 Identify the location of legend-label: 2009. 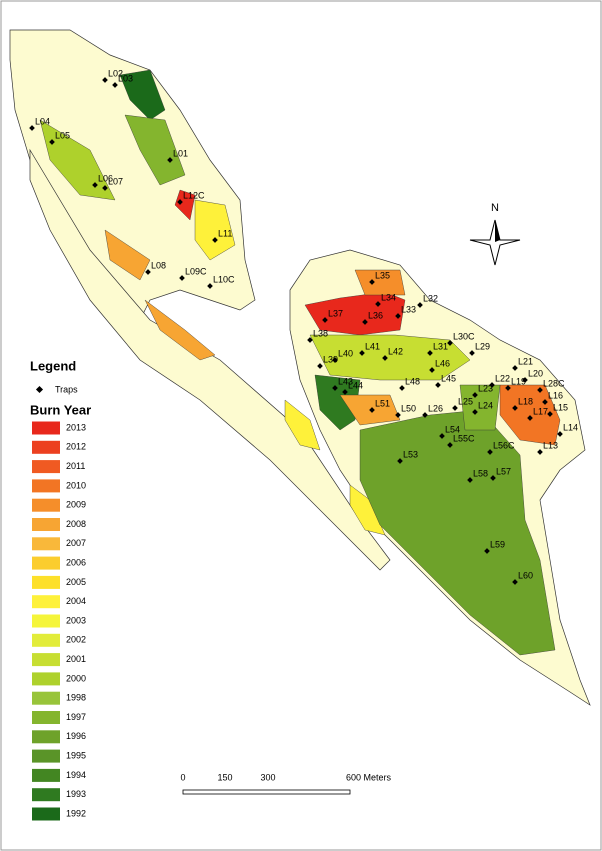
(76, 505).